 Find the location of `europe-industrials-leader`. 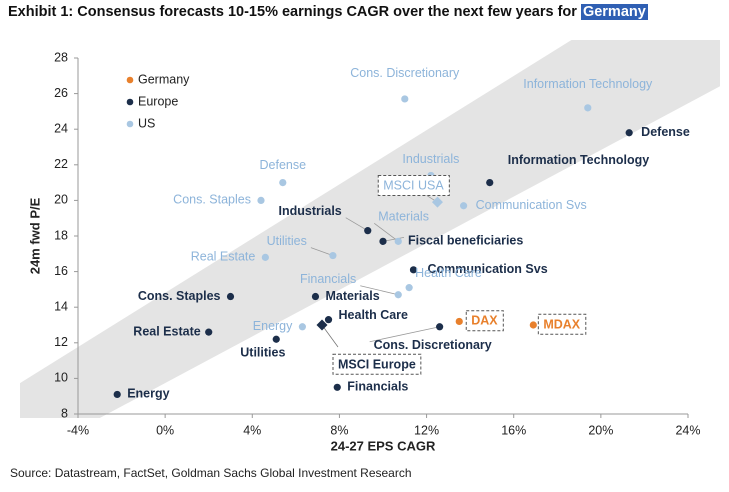

europe-industrials-leader is located at coordinates (356, 224).